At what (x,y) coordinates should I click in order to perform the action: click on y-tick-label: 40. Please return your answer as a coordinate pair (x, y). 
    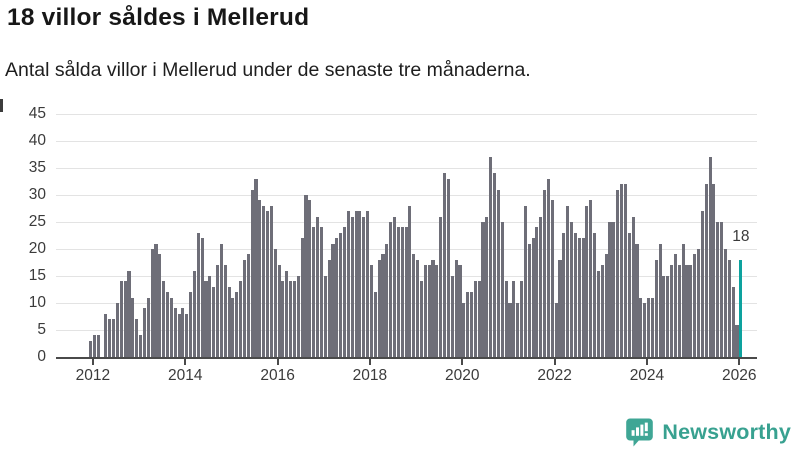
    Looking at the image, I should click on (37, 140).